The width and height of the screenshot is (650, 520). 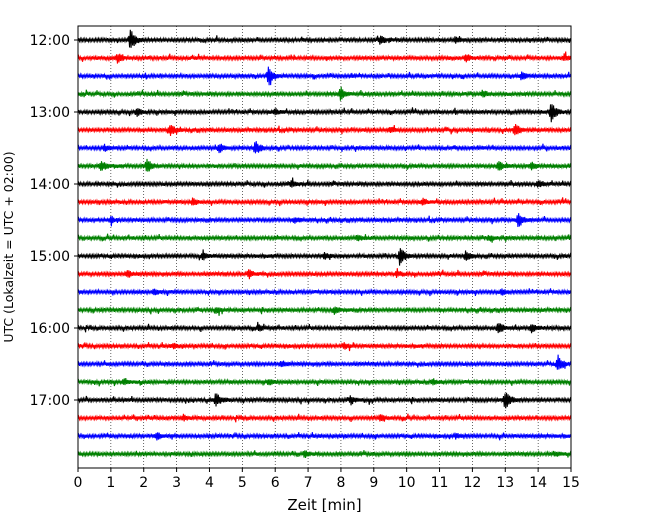 What do you see at coordinates (110, 483) in the screenshot?
I see `x-tick-label: 1` at bounding box center [110, 483].